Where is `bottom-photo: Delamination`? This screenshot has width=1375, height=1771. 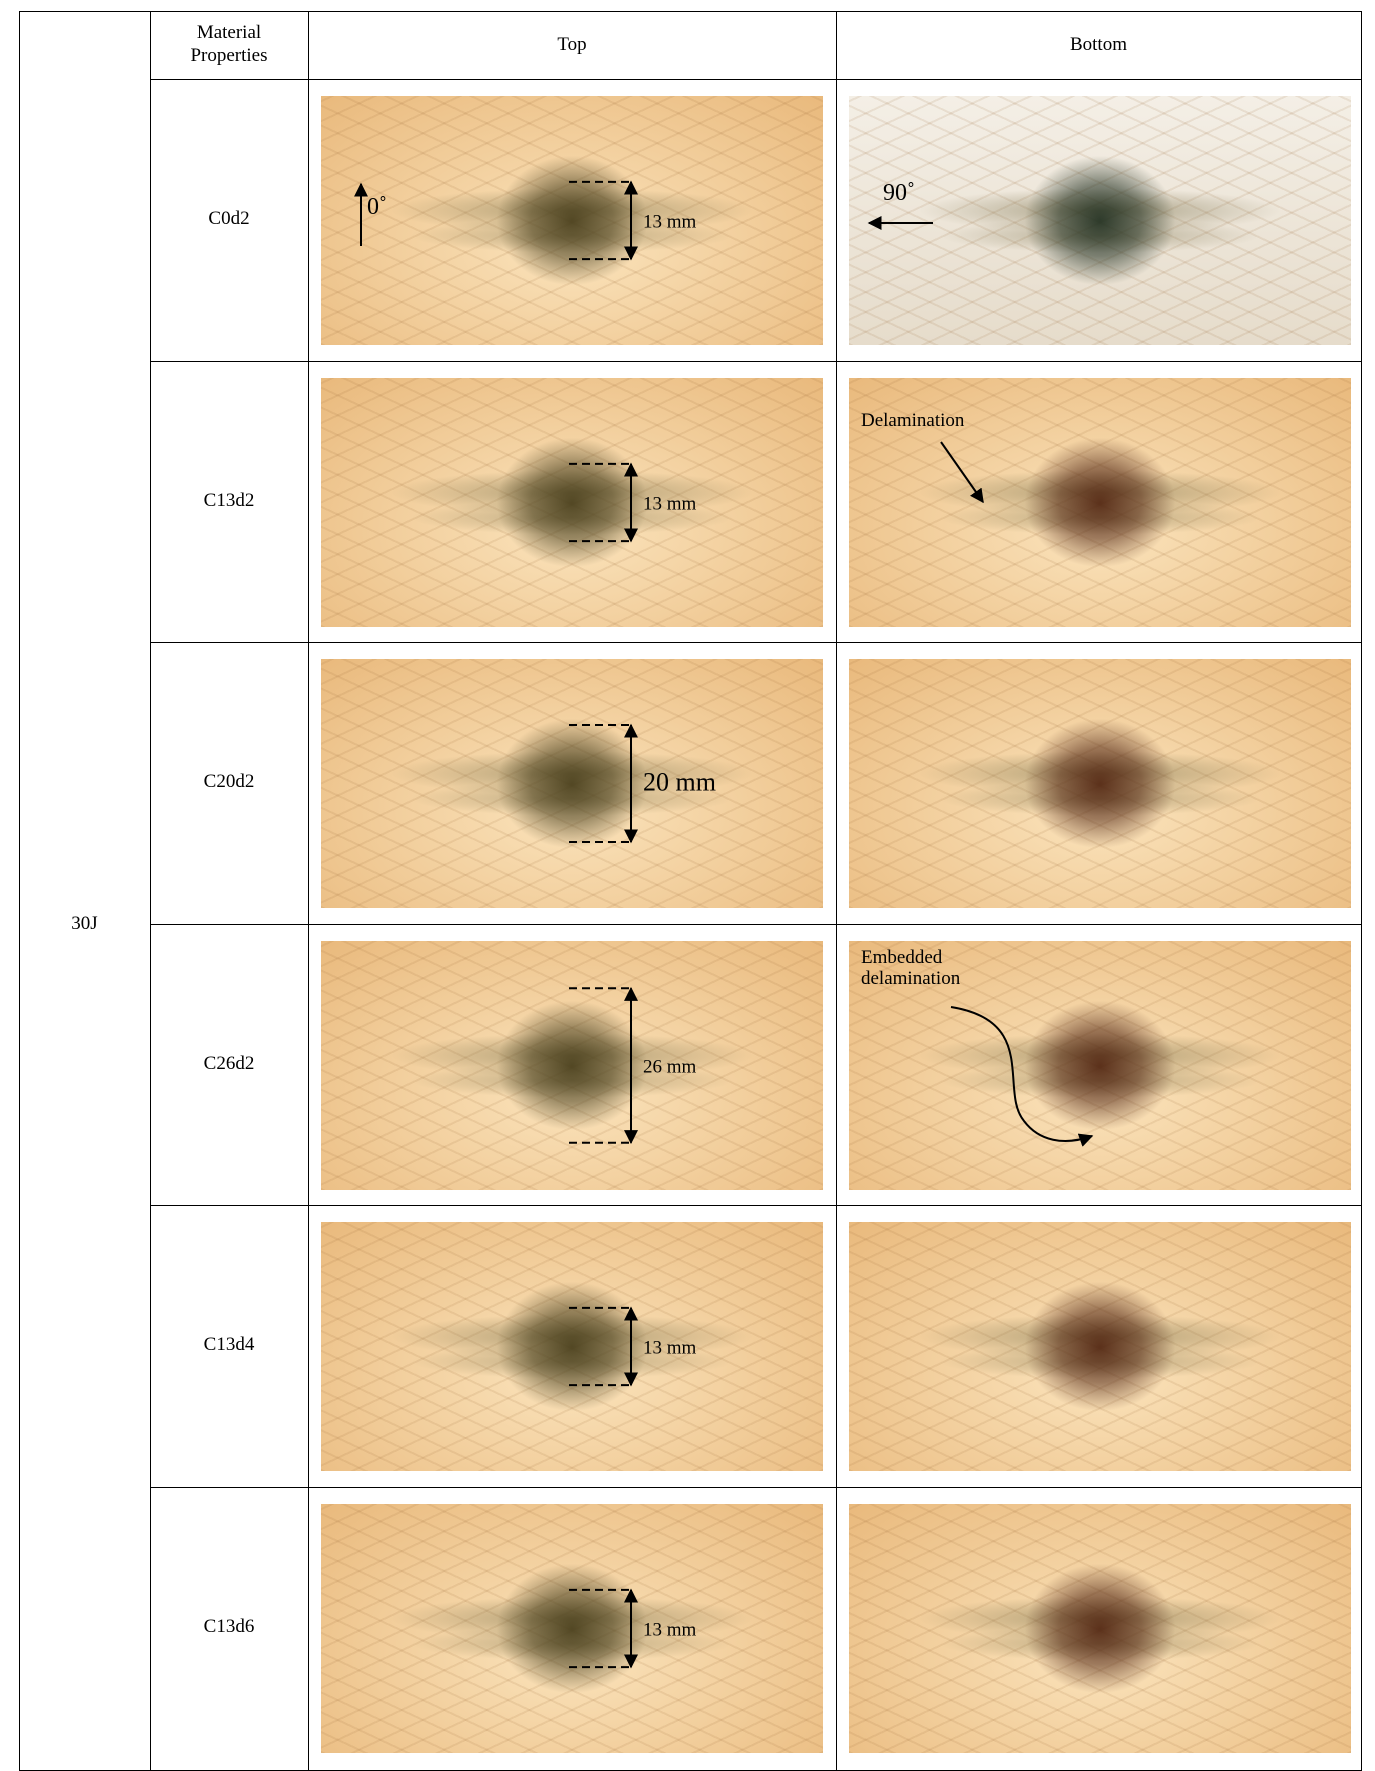
bottom-photo: Delamination is located at coordinates (1100, 502).